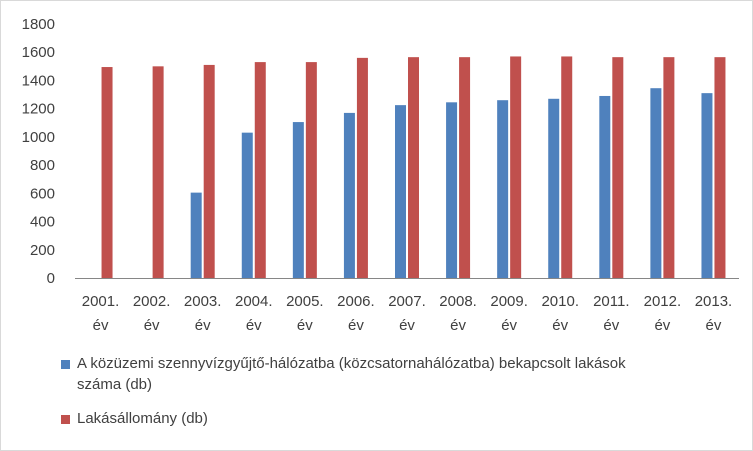  Describe the element at coordinates (611, 301) in the screenshot. I see `x-tick-label: 2011.` at that location.